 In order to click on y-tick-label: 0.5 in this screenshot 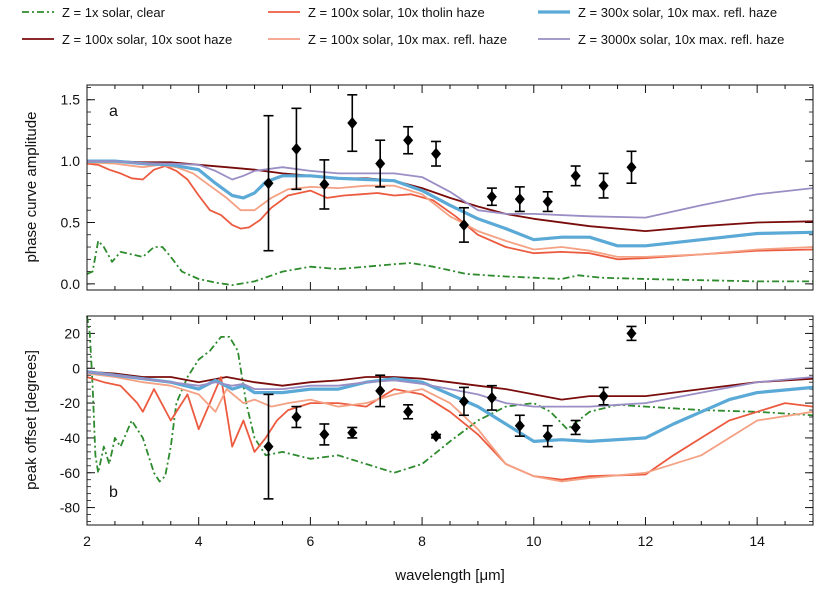, I will do `click(71, 222)`.